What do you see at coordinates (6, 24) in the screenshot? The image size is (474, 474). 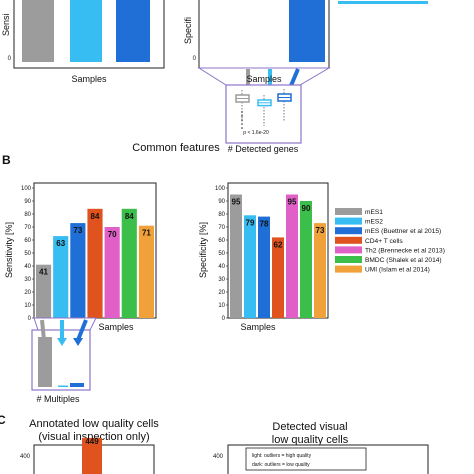 I see `y-axis-label: Sensi` at bounding box center [6, 24].